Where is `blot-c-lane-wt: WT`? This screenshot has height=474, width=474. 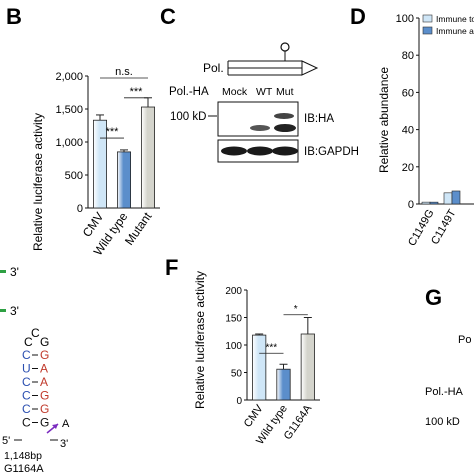
blot-c-lane-wt: WT is located at coordinates (264, 92).